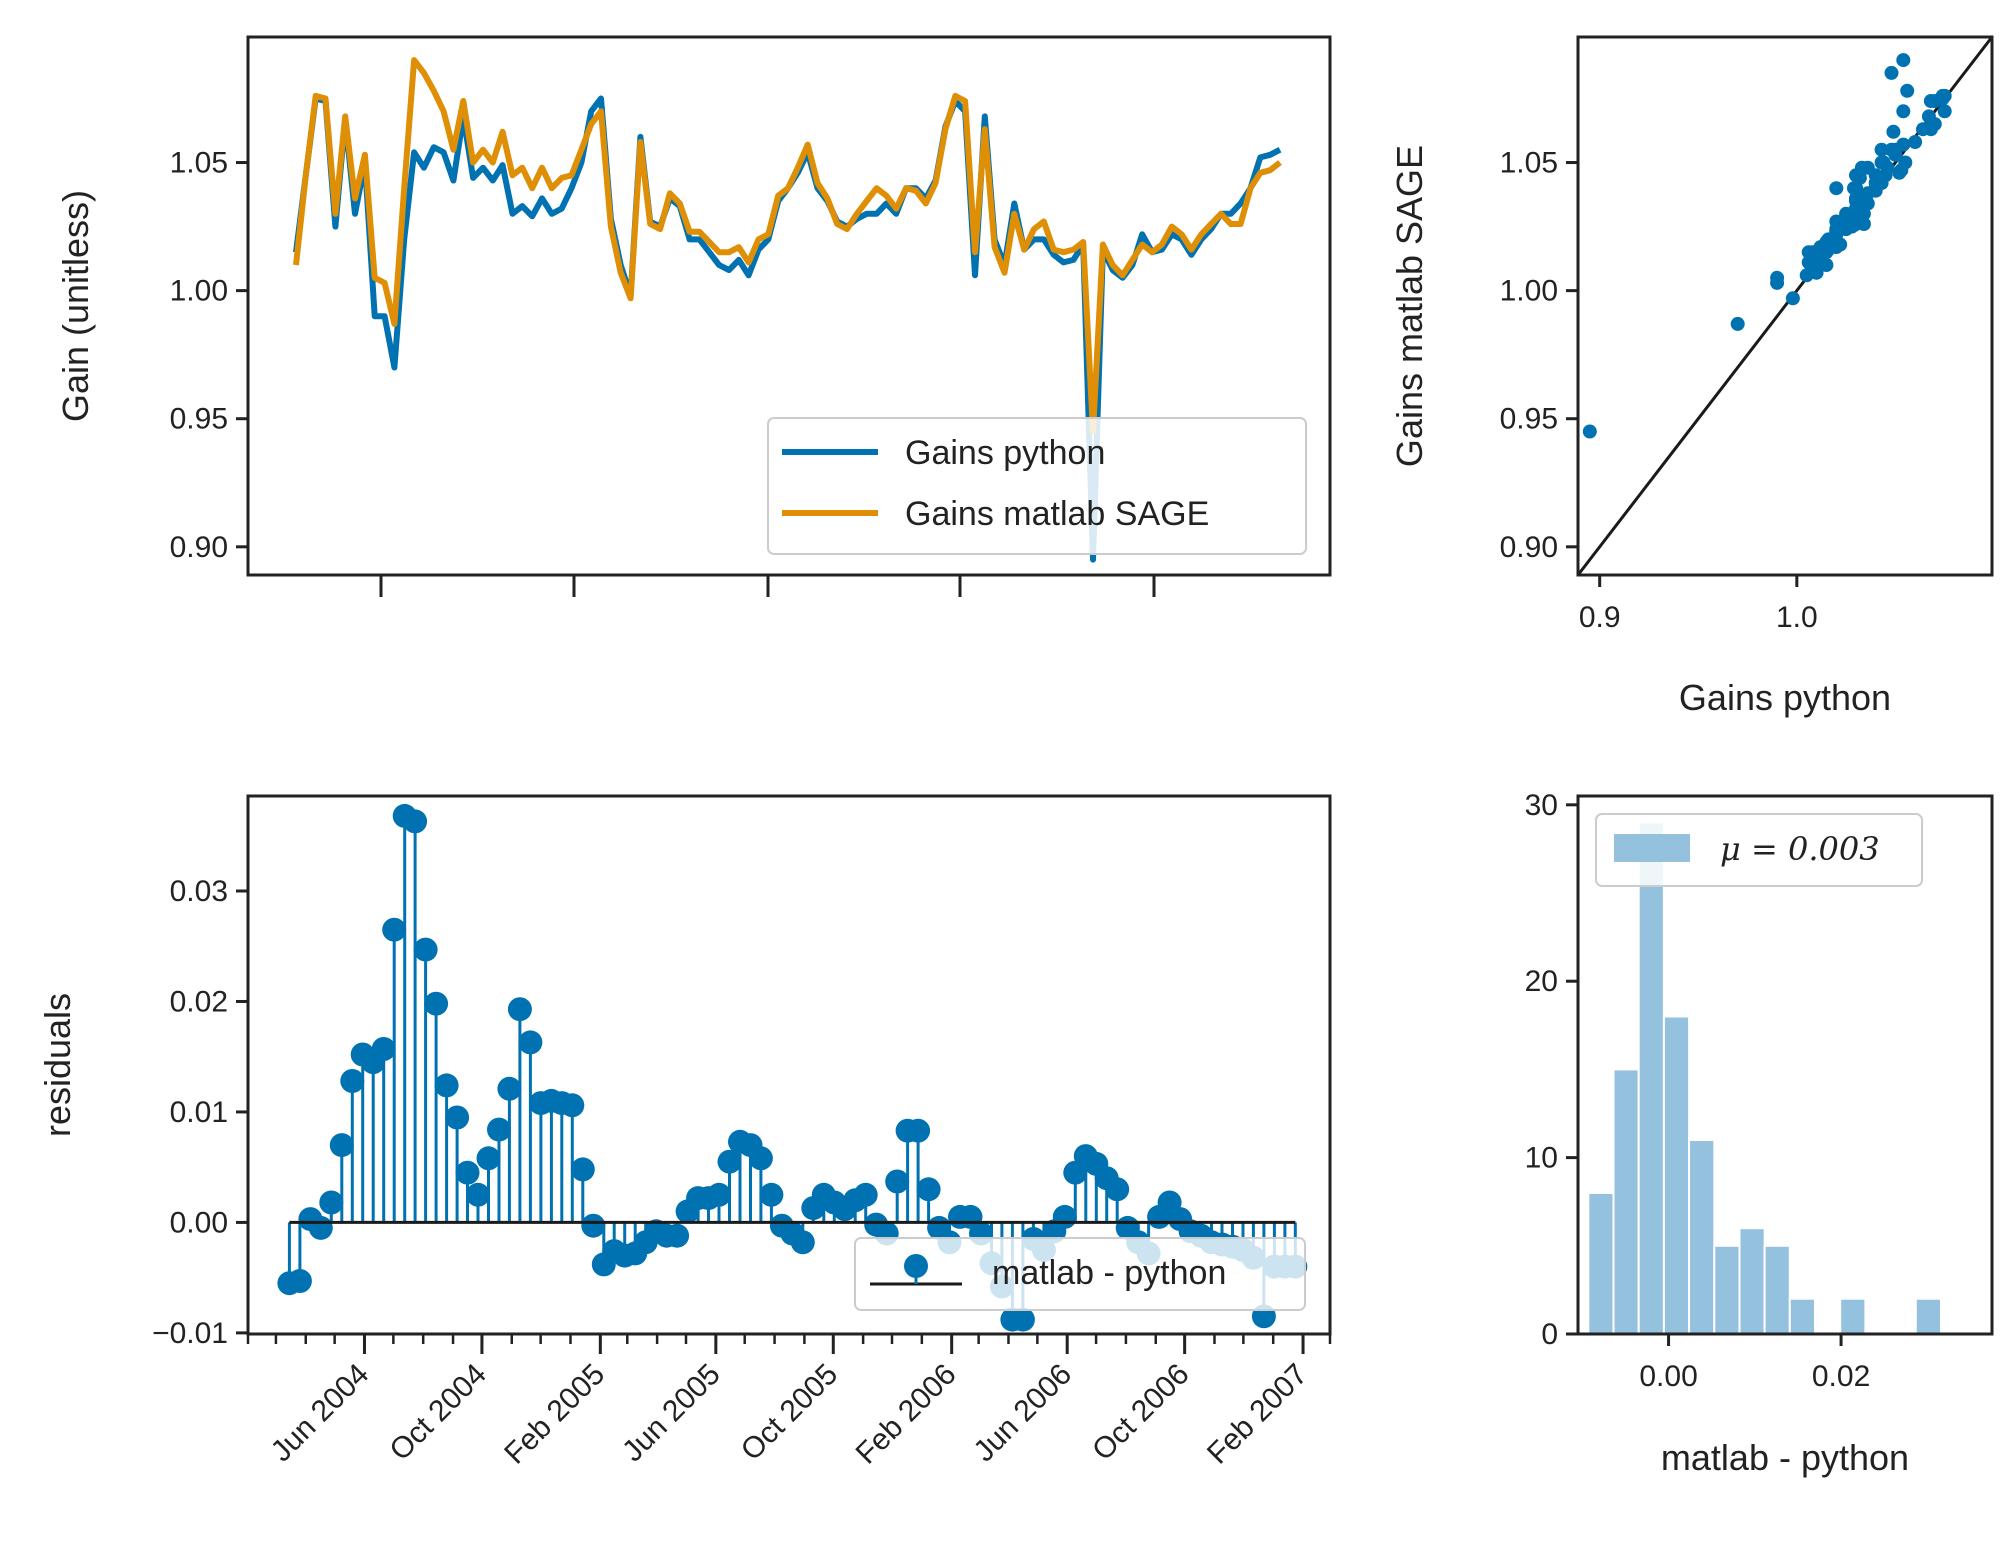 This screenshot has width=2016, height=1560. I want to click on ts-ytick-label: 0.95, so click(199, 419).